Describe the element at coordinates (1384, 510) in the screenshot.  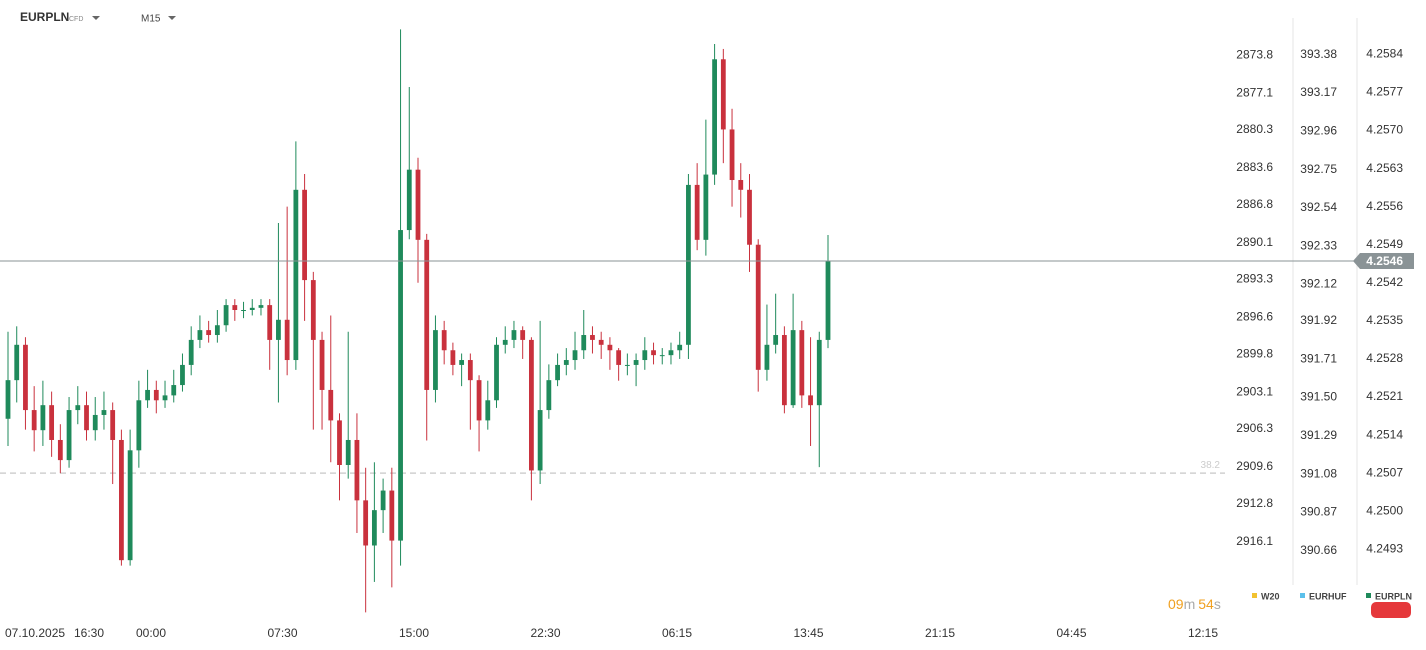
I see `y-tick-label: 4.2500` at that location.